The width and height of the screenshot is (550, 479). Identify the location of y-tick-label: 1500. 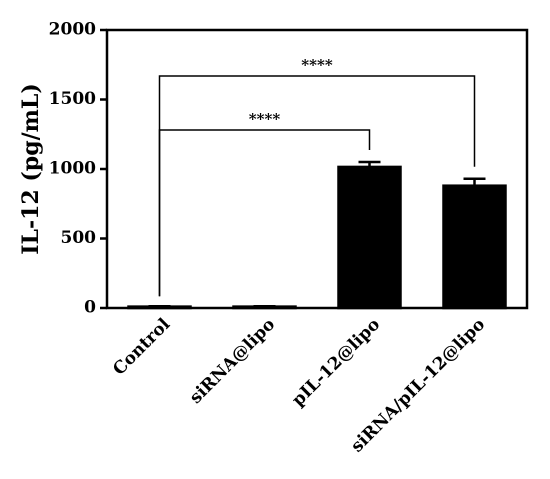
(72, 99).